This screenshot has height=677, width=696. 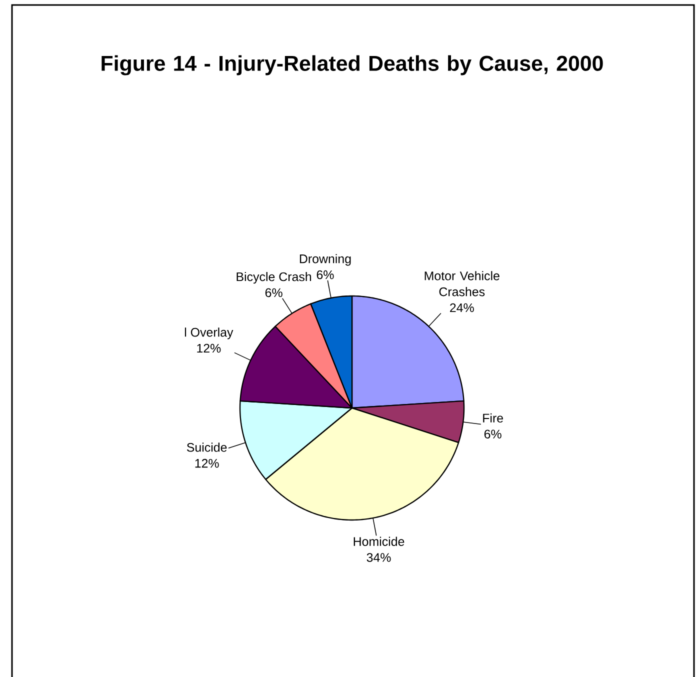 I want to click on slice-label: Homicide, so click(x=379, y=541).